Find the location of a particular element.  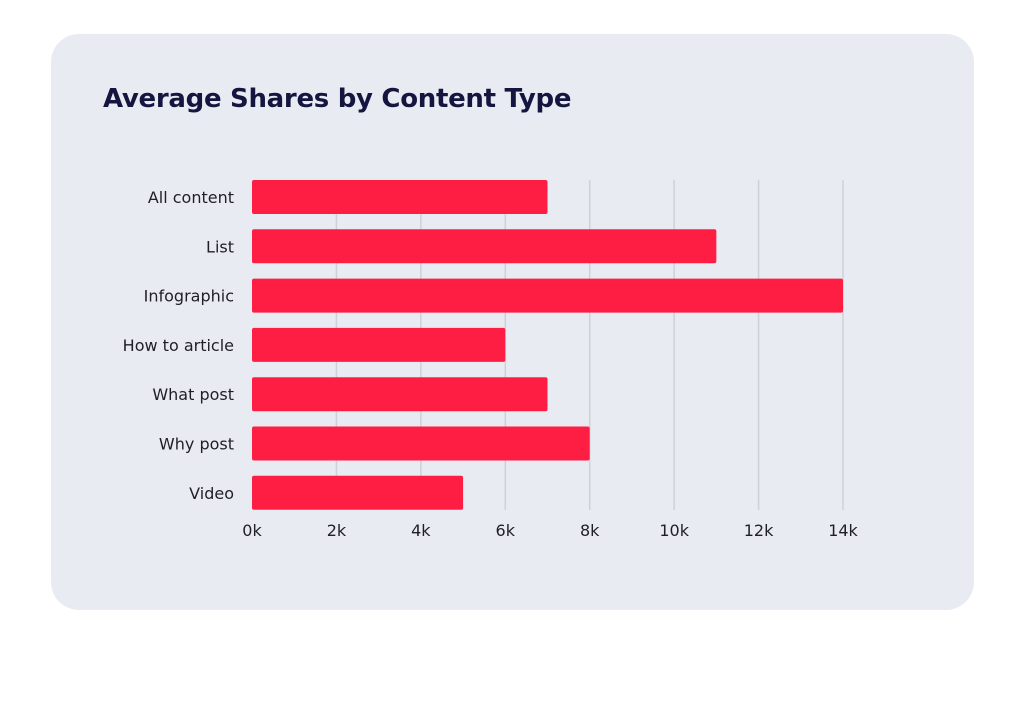

category-label: What post is located at coordinates (193, 394).